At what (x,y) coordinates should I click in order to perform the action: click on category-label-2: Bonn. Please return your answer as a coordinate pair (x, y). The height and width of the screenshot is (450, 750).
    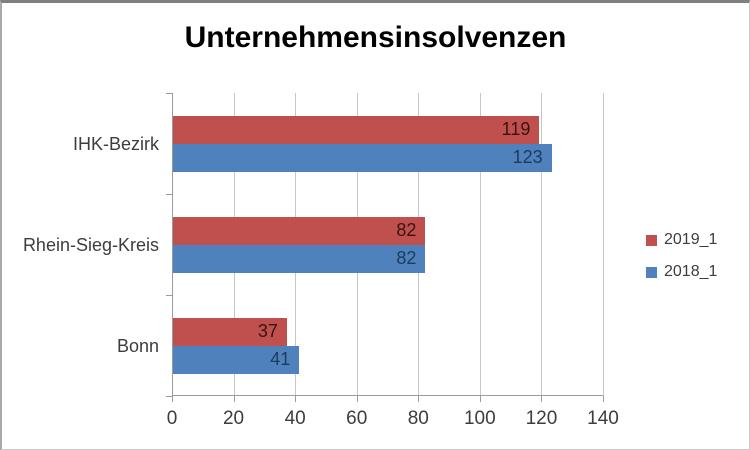
    Looking at the image, I should click on (137, 345).